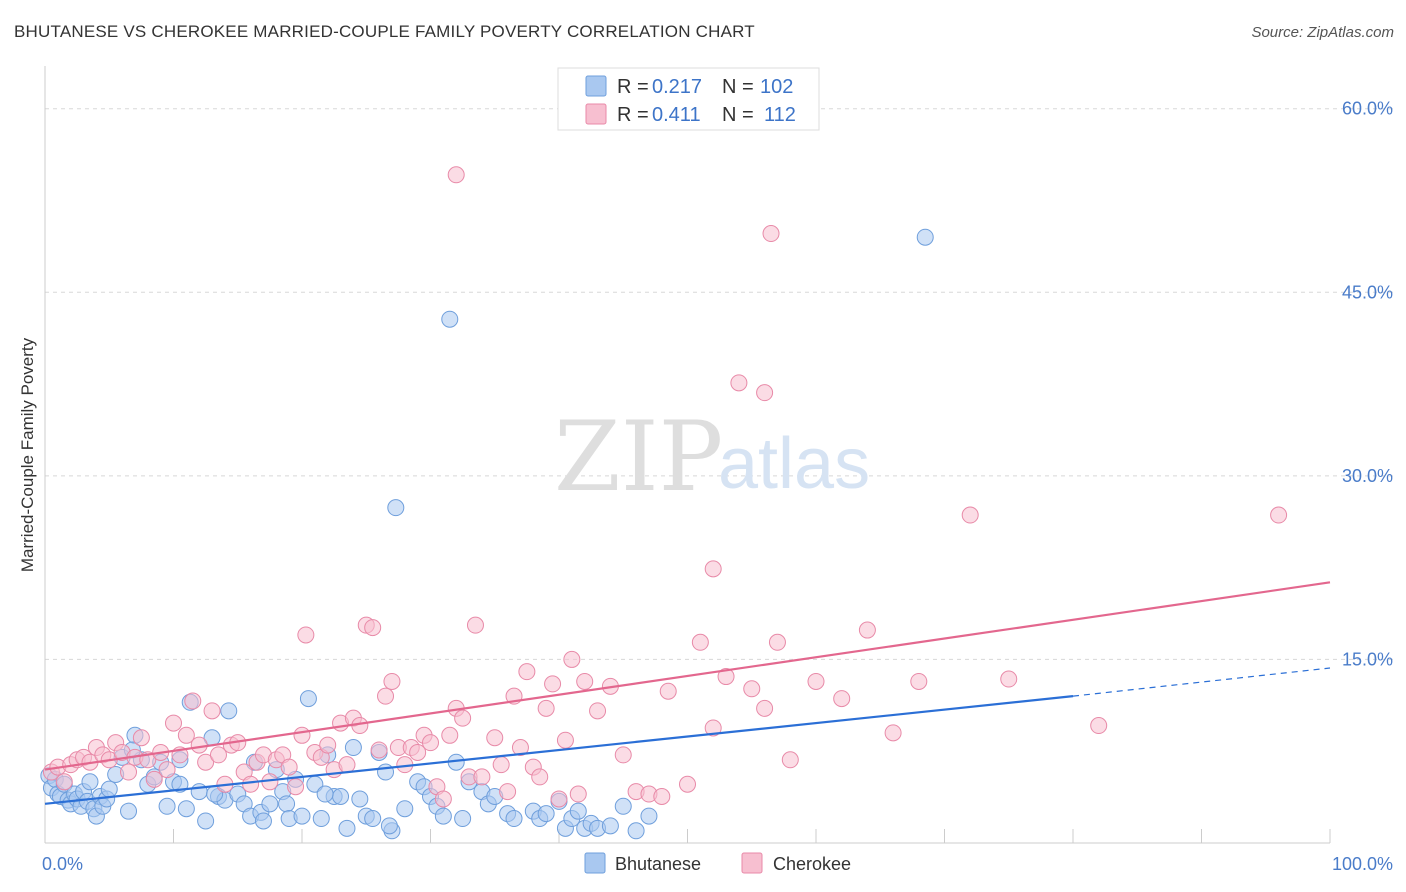 This screenshot has width=1406, height=892. What do you see at coordinates (1367, 476) in the screenshot?
I see `y-tick-label: 30.0%` at bounding box center [1367, 476].